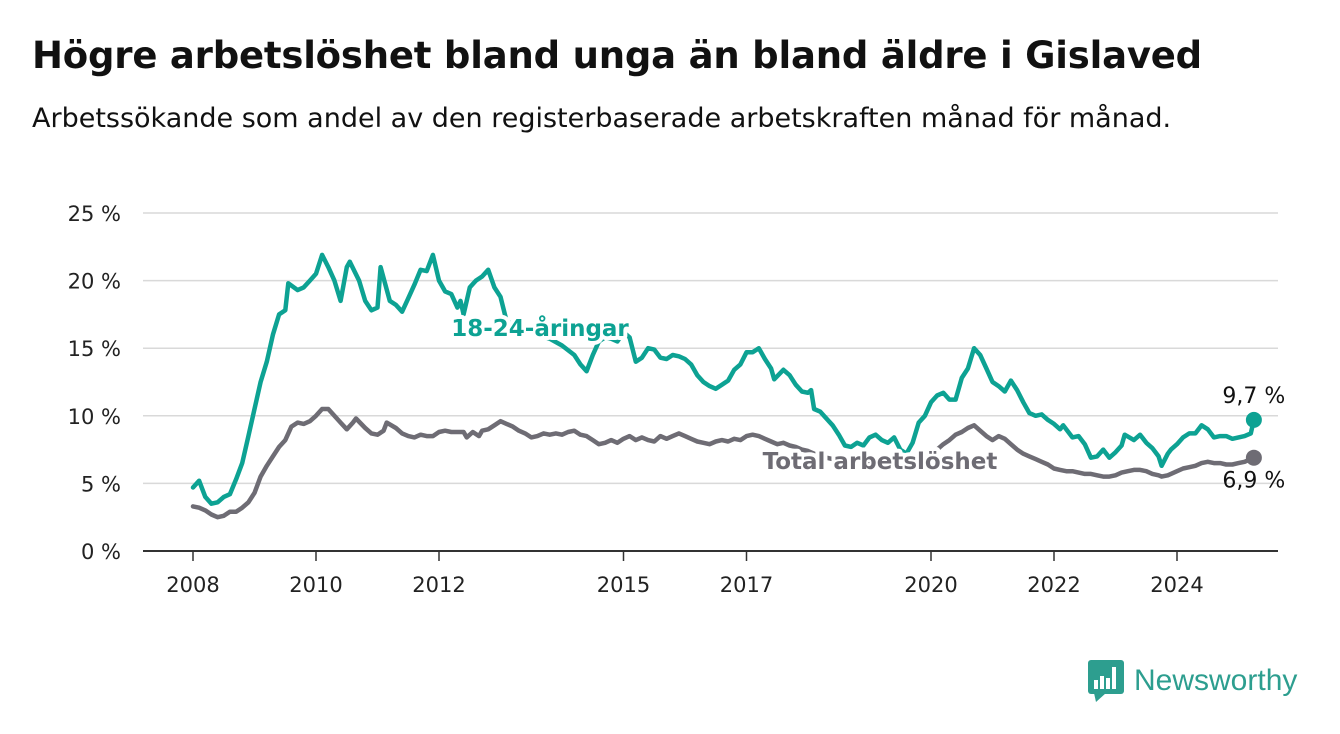  Describe the element at coordinates (101, 484) in the screenshot. I see `y-tick-label: 5 %` at that location.